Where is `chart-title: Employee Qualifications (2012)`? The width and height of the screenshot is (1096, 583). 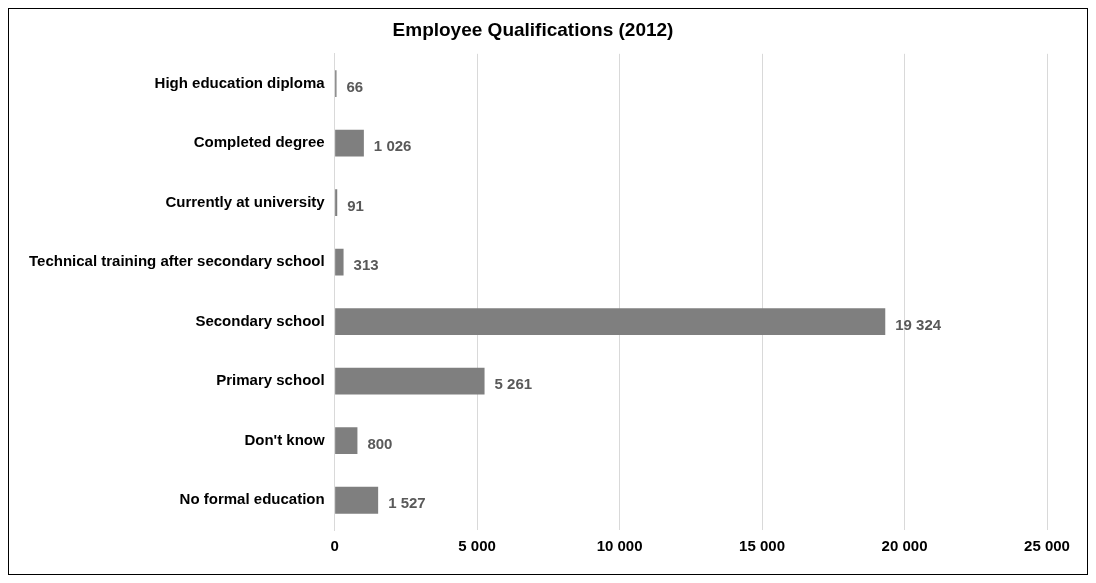
chart-title: Employee Qualifications (2012) is located at coordinates (533, 29).